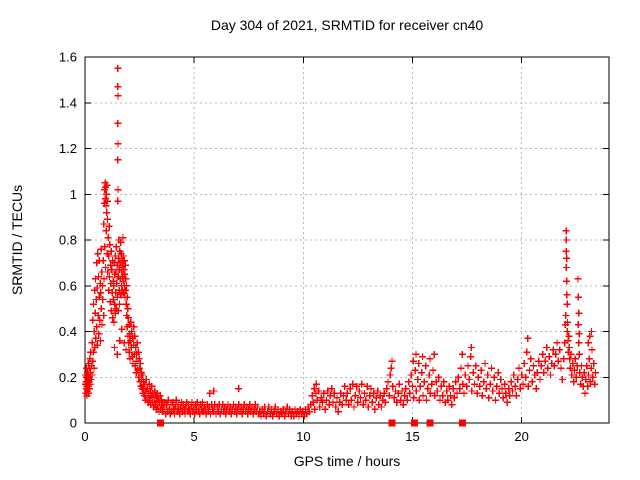 This screenshot has width=640, height=480. I want to click on x-tick-label: 15, so click(412, 436).